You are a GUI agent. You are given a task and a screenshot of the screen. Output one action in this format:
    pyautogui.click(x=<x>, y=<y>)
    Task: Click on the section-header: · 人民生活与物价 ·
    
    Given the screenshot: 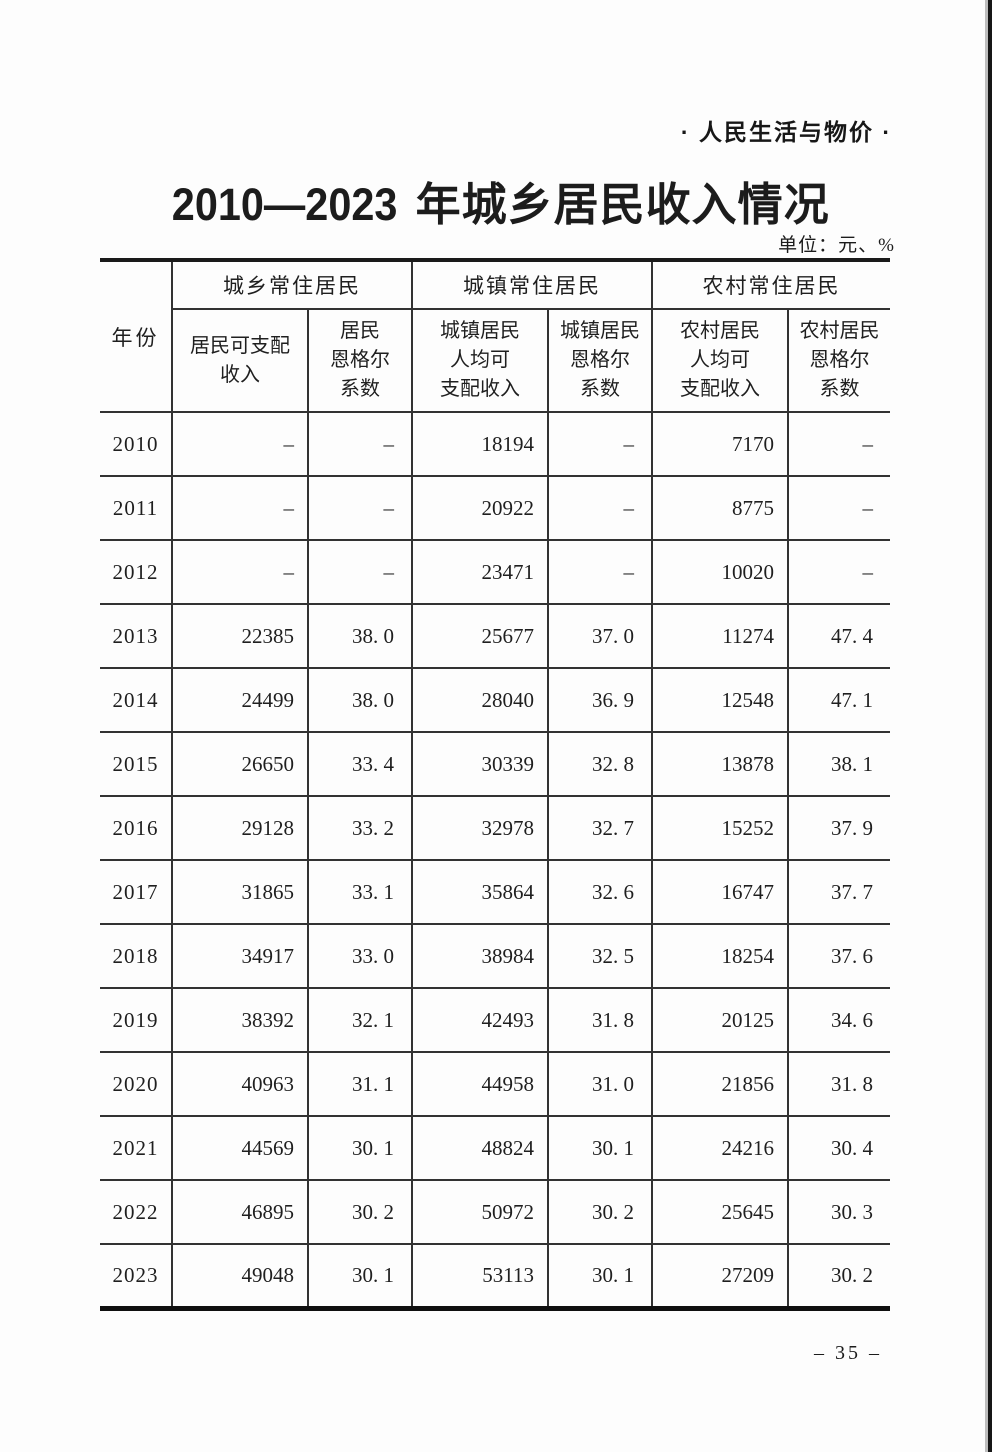 What is the action you would take?
    pyautogui.click(x=786, y=132)
    